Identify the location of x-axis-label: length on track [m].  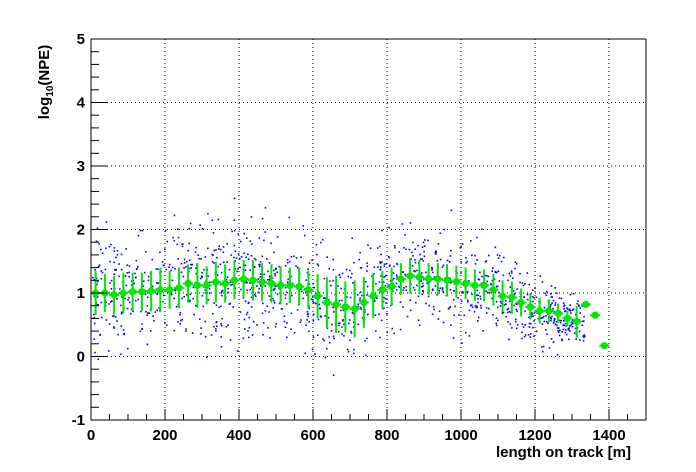
(563, 452).